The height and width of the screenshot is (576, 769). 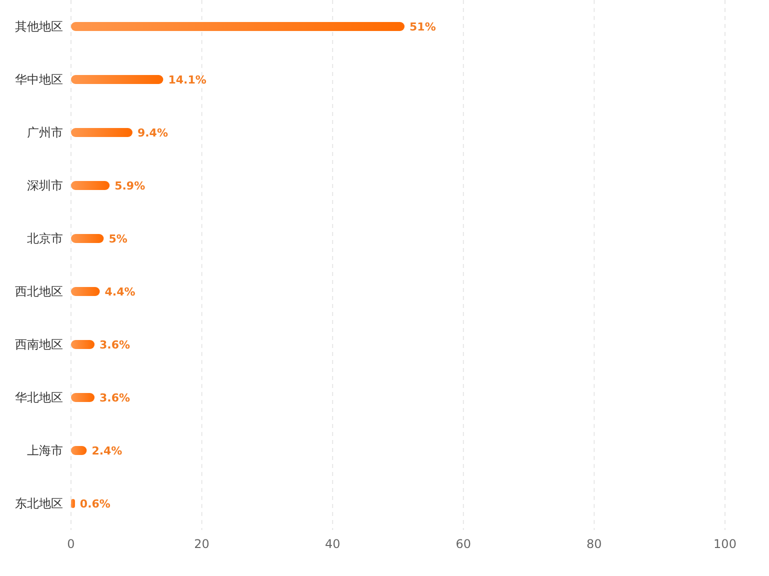 What do you see at coordinates (95, 504) in the screenshot?
I see `data-label: 0.6%` at bounding box center [95, 504].